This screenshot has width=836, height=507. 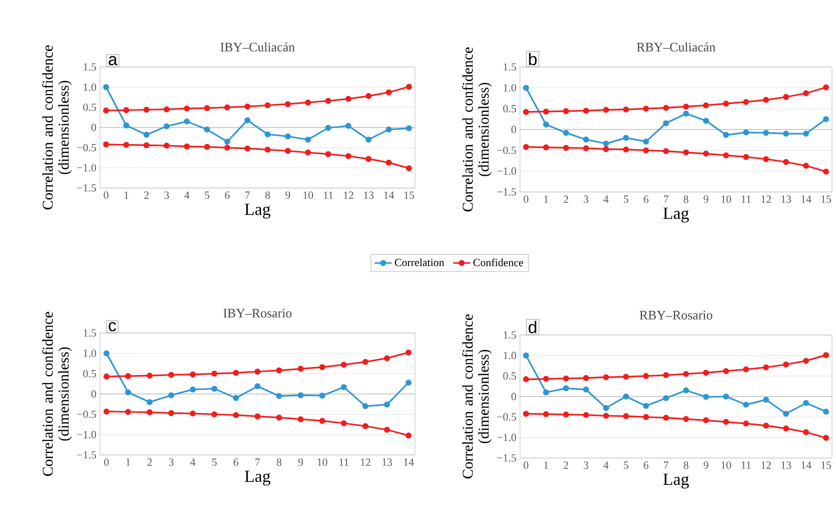 I want to click on x-tick-label: 9, so click(x=706, y=199).